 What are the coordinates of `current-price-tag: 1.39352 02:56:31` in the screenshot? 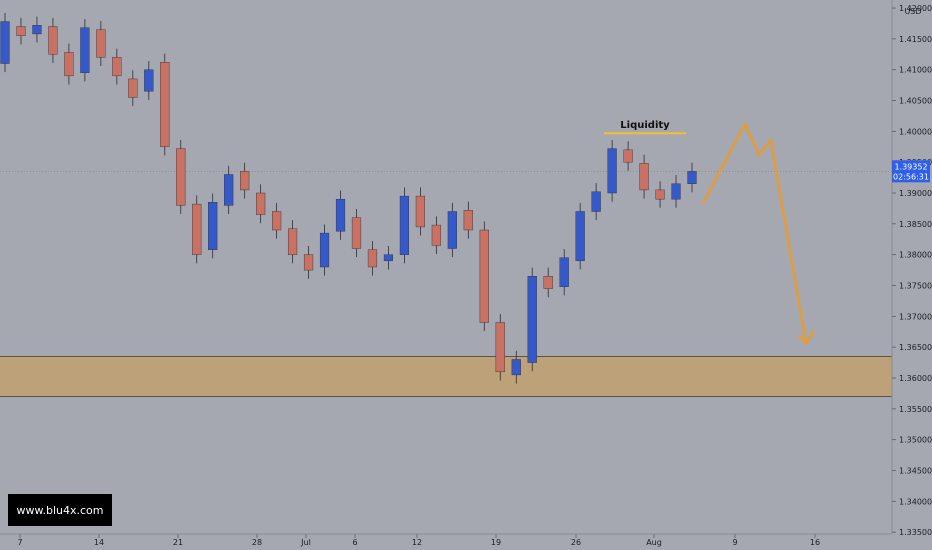 It's located at (911, 171).